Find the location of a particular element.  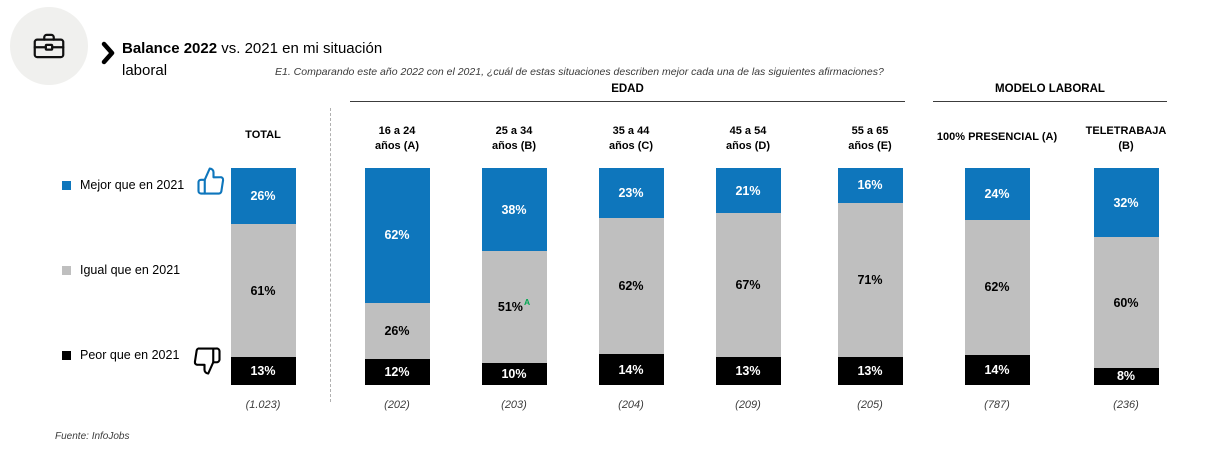

base-size-label: (209) is located at coordinates (748, 405).